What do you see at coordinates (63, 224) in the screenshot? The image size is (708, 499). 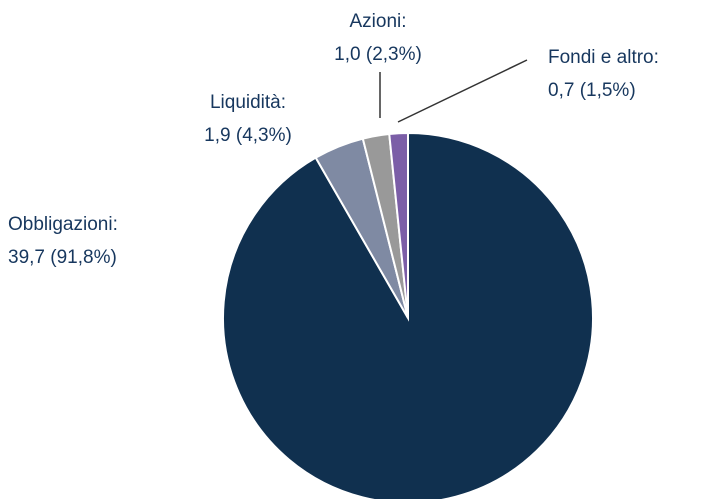 I see `slice-label: Obbligazioni:` at bounding box center [63, 224].